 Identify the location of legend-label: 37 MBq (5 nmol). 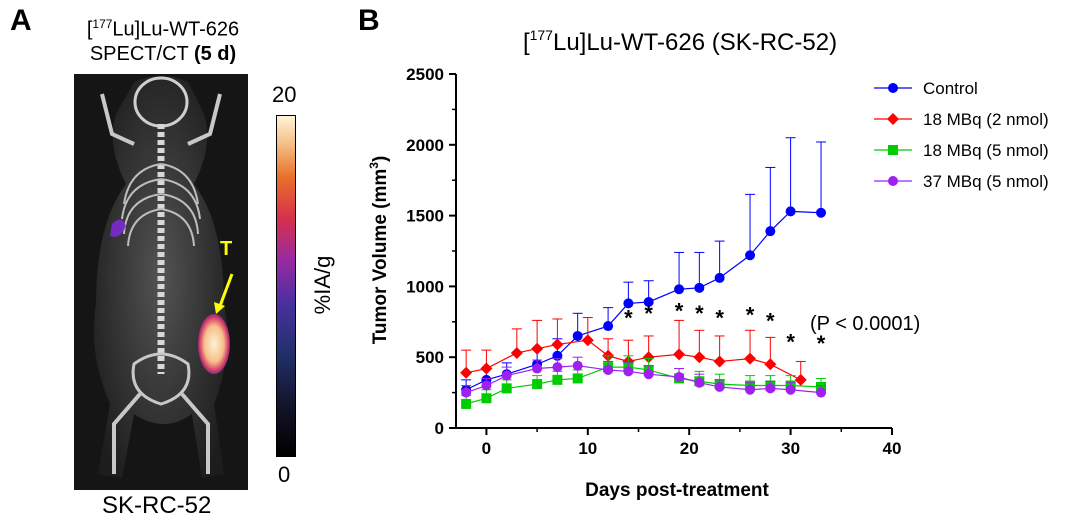
(986, 181).